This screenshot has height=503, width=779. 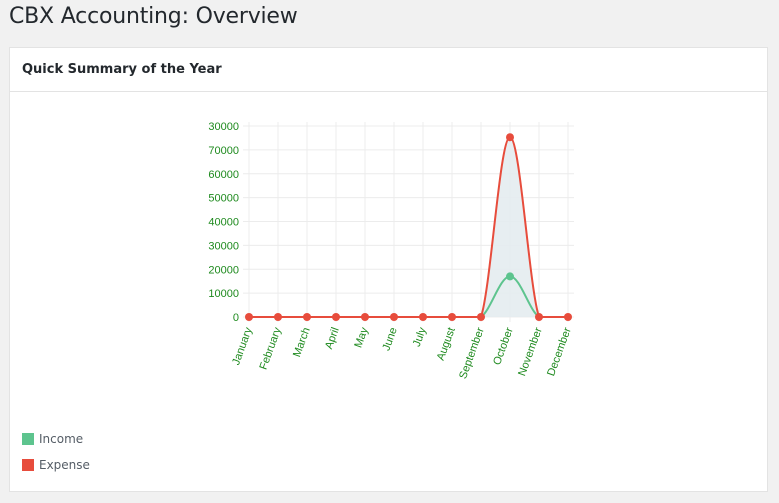 What do you see at coordinates (530, 352) in the screenshot?
I see `x-tick-label: November` at bounding box center [530, 352].